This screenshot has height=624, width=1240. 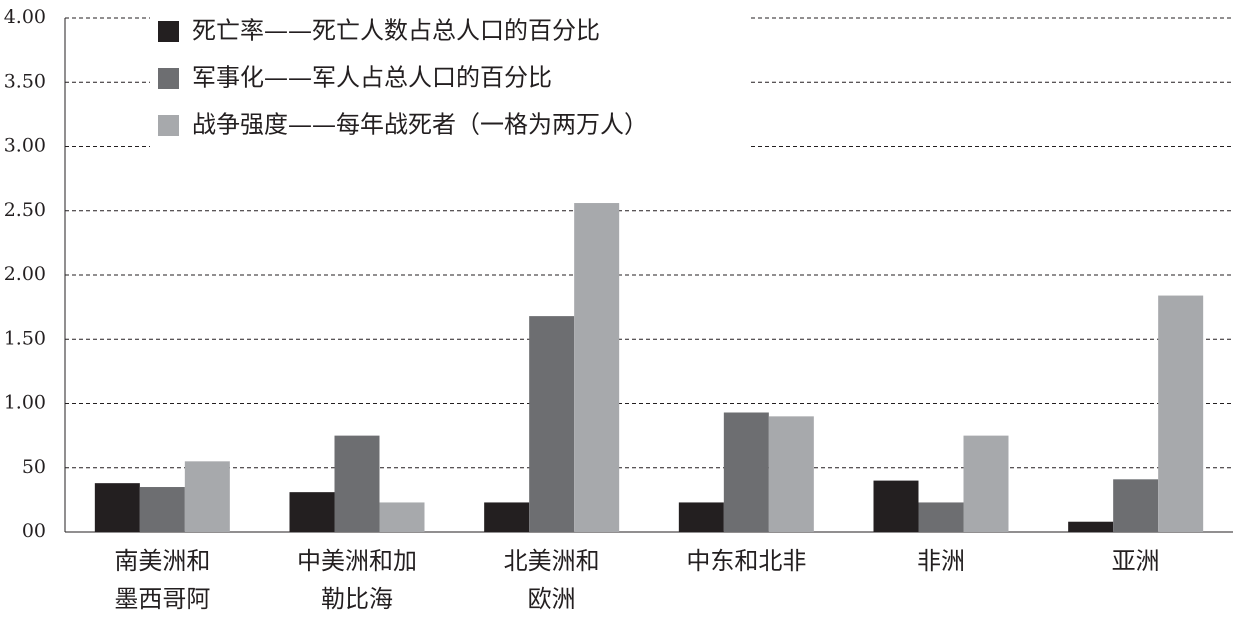 I want to click on y-tick-label: 4.00, so click(x=25, y=17).